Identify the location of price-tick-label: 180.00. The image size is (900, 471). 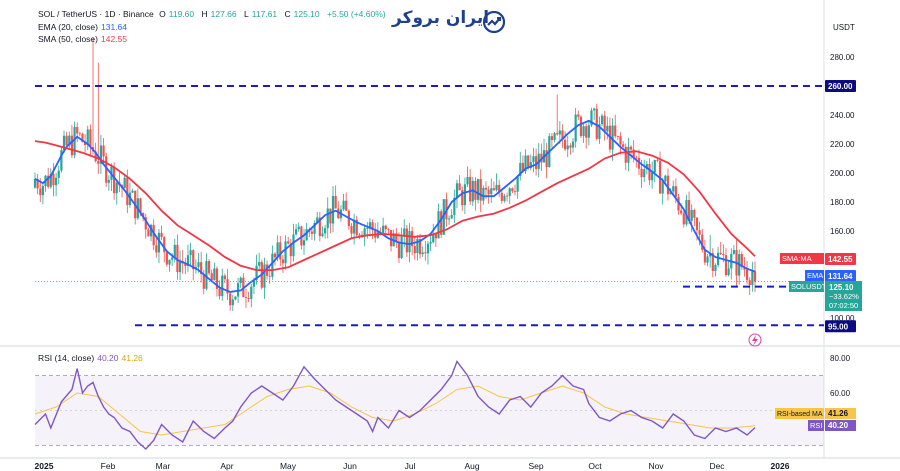
(842, 202).